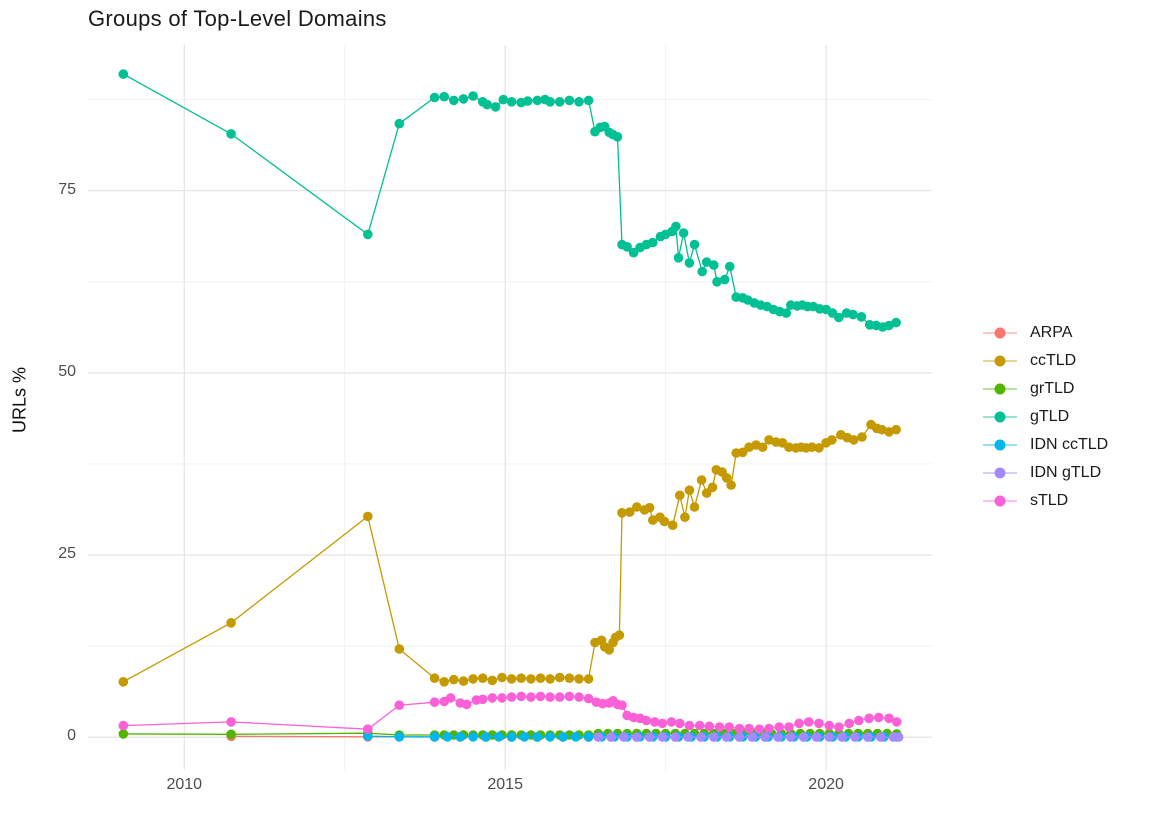 The image size is (1164, 827). Describe the element at coordinates (184, 784) in the screenshot. I see `x-tick-label: 2010` at that location.